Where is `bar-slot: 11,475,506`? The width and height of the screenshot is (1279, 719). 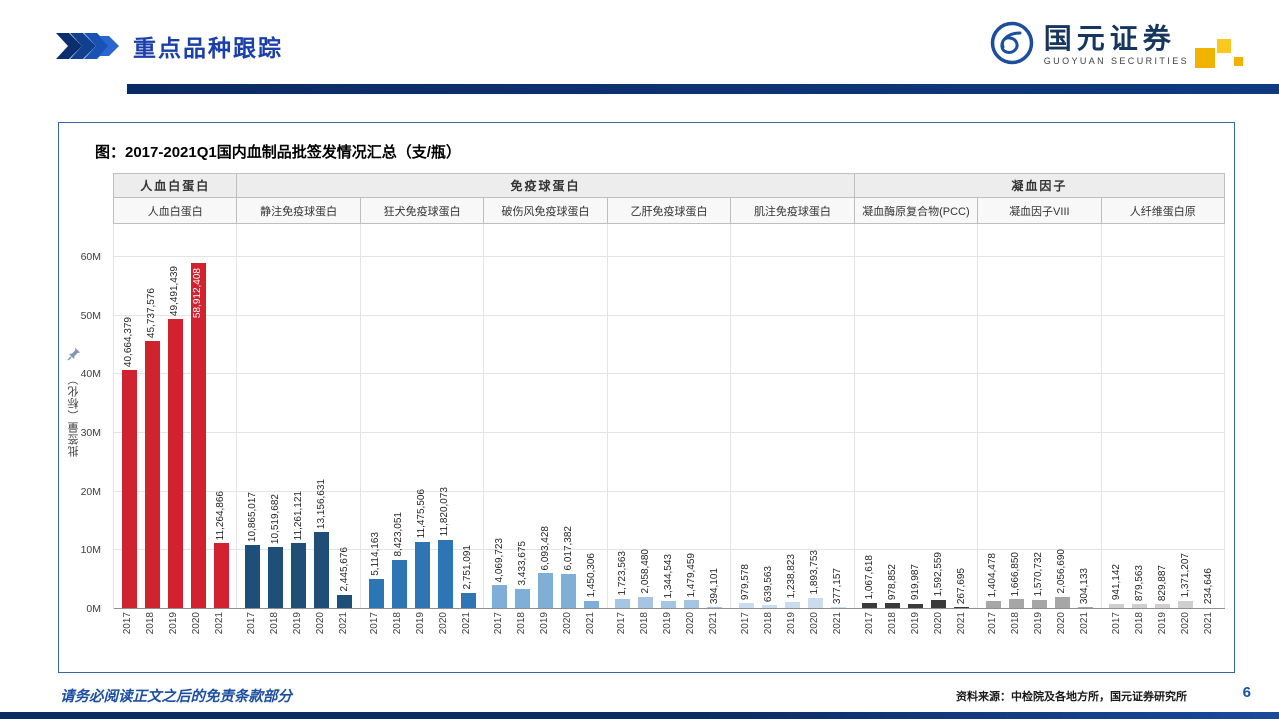
bar-slot: 11,475,506 is located at coordinates (422, 416).